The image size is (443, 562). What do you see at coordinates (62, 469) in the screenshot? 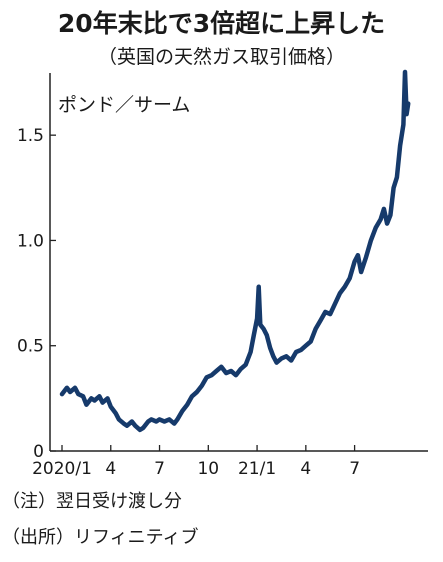
I see `x-tick-label: 2020/1` at bounding box center [62, 469].